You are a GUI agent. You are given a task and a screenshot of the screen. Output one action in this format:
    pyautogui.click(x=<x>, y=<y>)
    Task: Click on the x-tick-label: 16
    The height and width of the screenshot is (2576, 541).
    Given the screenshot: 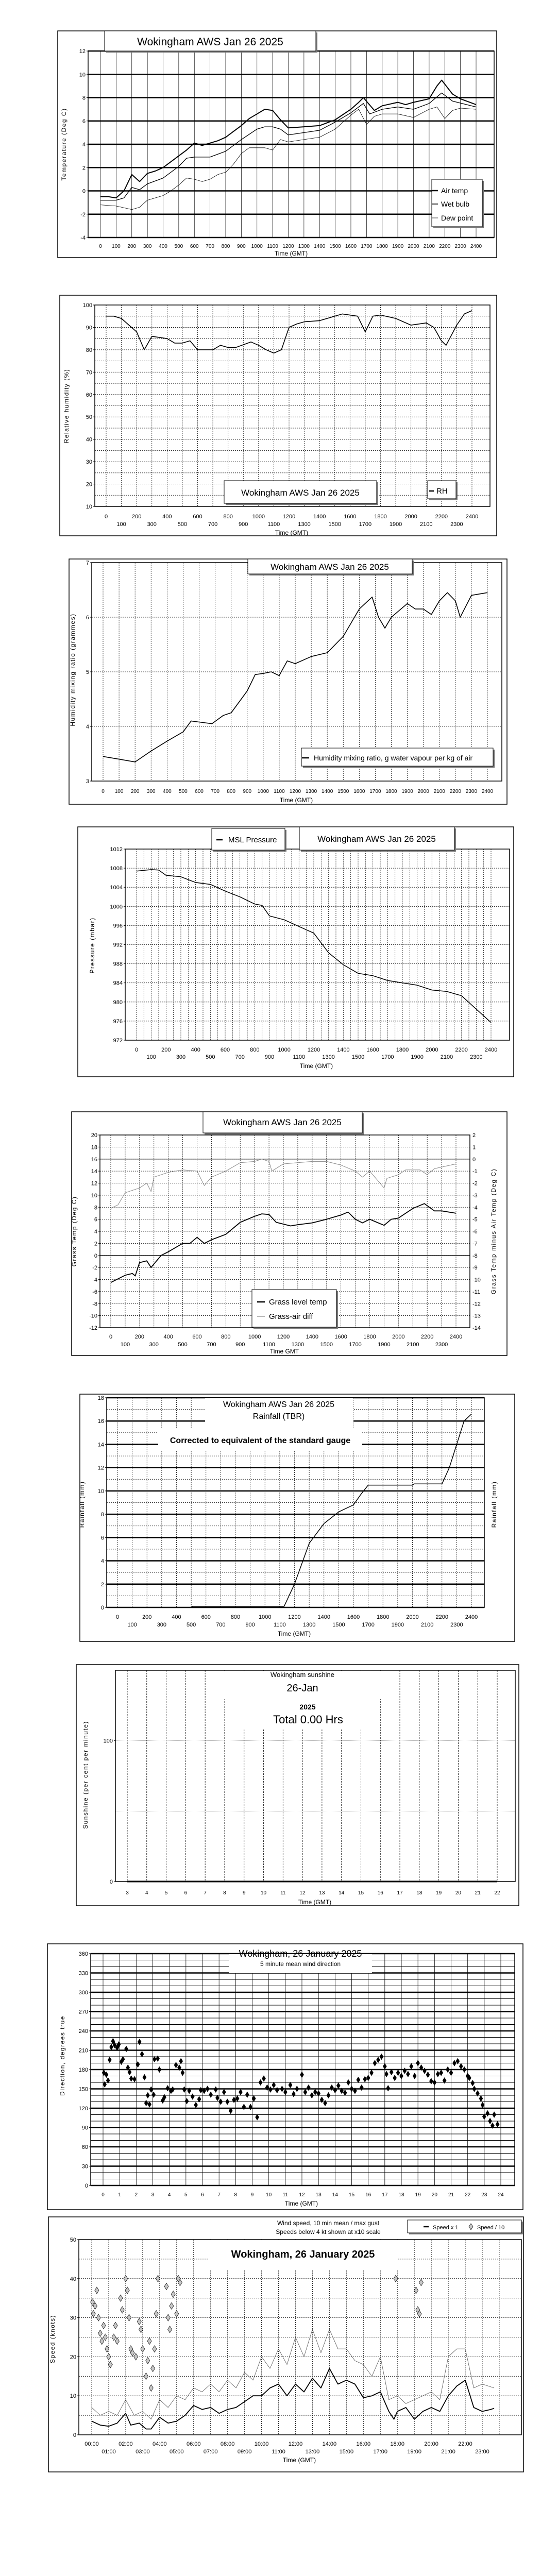 What is the action you would take?
    pyautogui.click(x=381, y=1893)
    